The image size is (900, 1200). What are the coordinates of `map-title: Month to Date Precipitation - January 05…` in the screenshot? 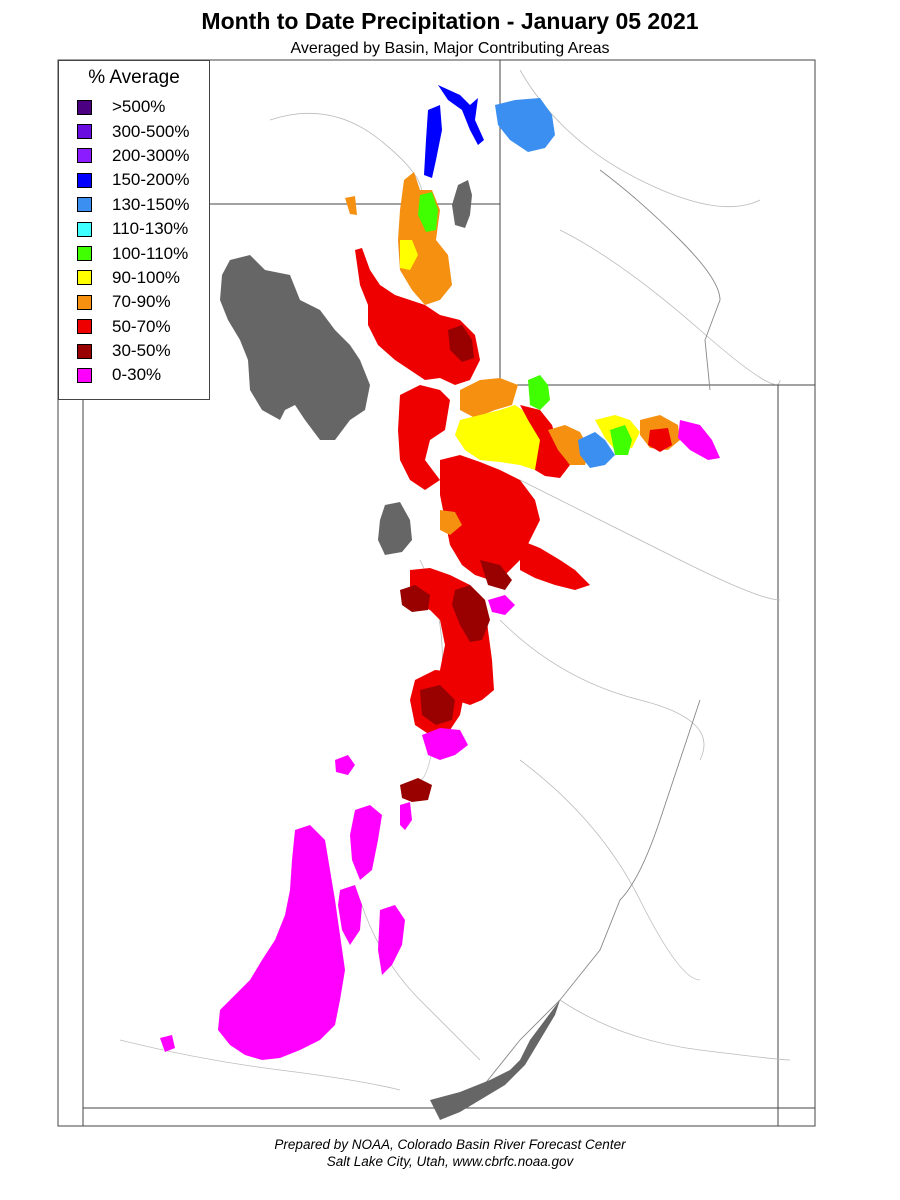 It's located at (450, 21).